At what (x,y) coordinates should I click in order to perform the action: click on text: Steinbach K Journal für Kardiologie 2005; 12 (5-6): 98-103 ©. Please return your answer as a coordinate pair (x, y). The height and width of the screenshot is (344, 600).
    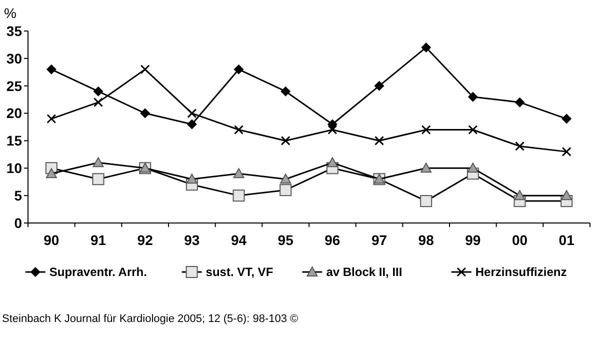
    Looking at the image, I should click on (150, 319).